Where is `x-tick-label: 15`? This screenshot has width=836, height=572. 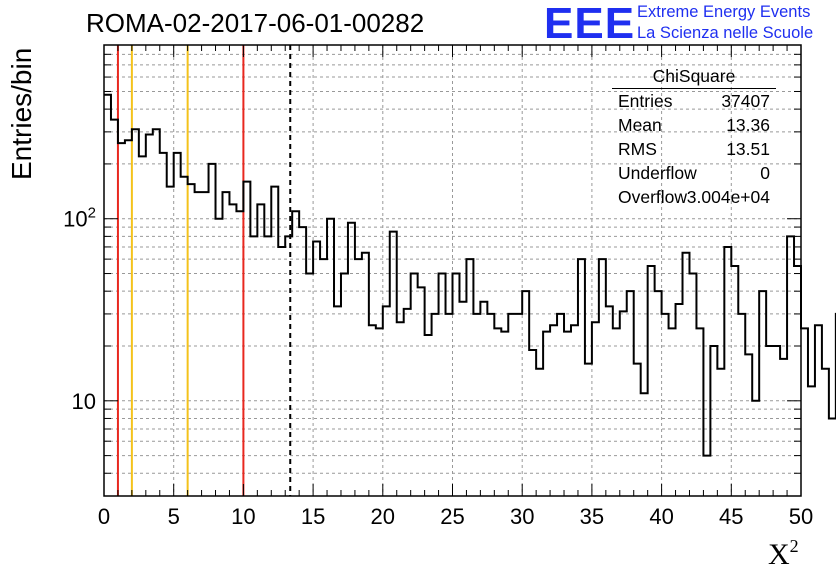
x-tick-label: 15 is located at coordinates (313, 516).